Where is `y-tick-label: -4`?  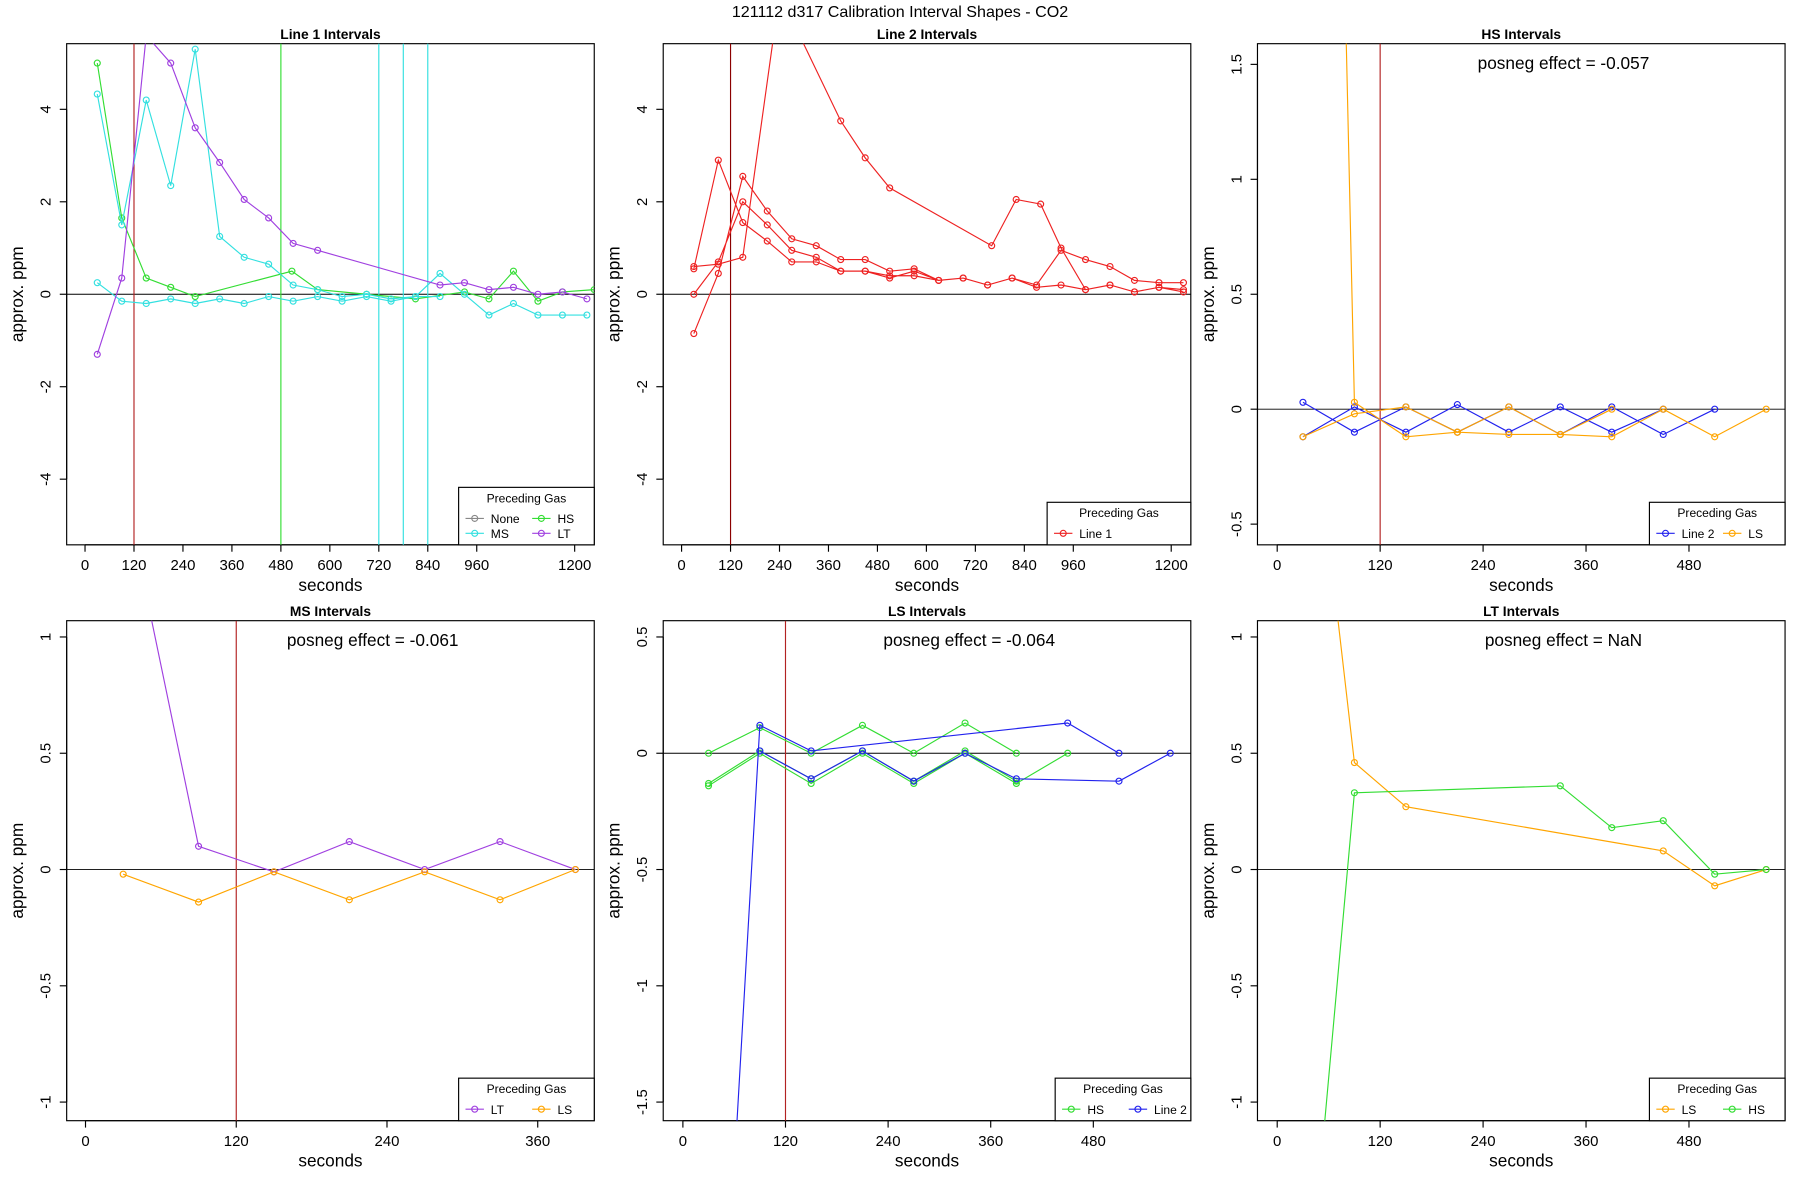
y-tick-label: -4 is located at coordinates (46, 479).